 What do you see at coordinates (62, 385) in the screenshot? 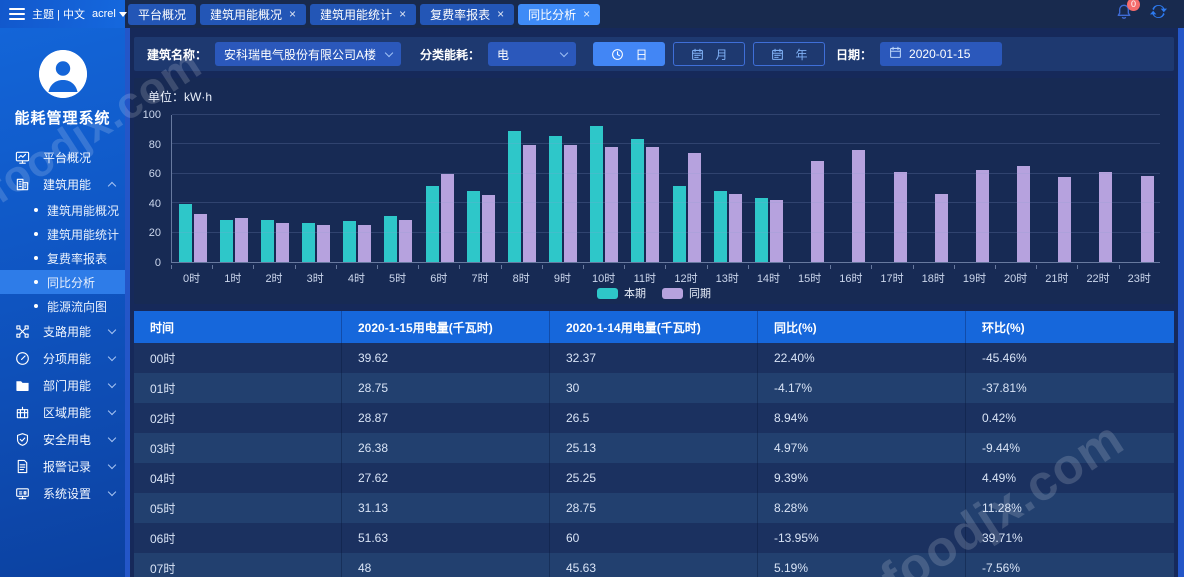
I see `sidebar-item-部门用能: 部门用能` at bounding box center [62, 385].